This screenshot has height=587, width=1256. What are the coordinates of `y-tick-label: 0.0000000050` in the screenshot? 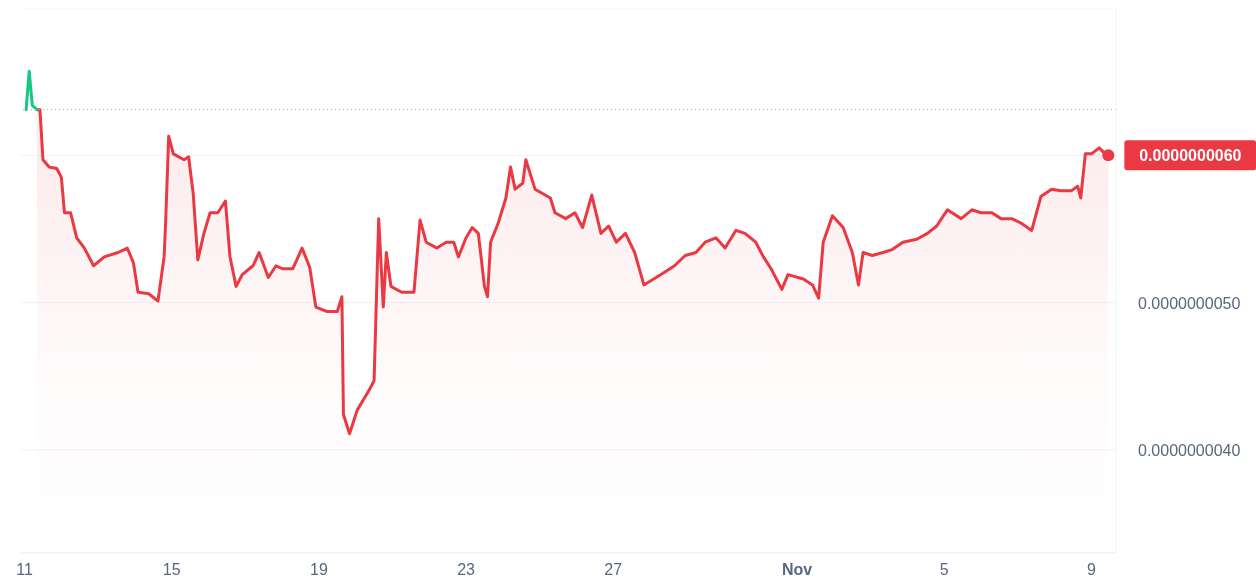 It's located at (1189, 303).